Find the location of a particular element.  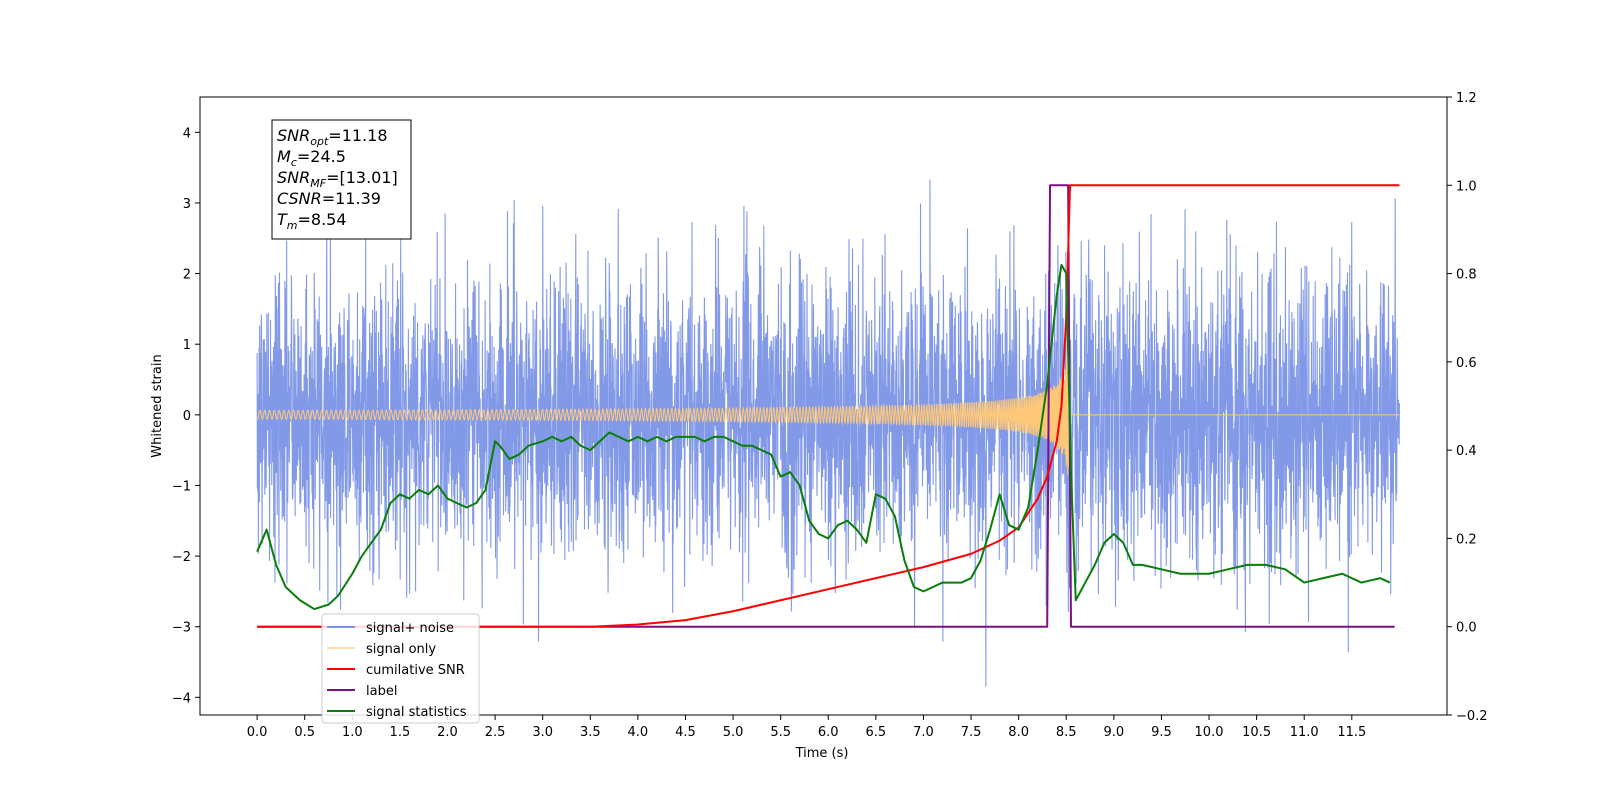

annotation-line: CSNR=11.39 is located at coordinates (329, 198).